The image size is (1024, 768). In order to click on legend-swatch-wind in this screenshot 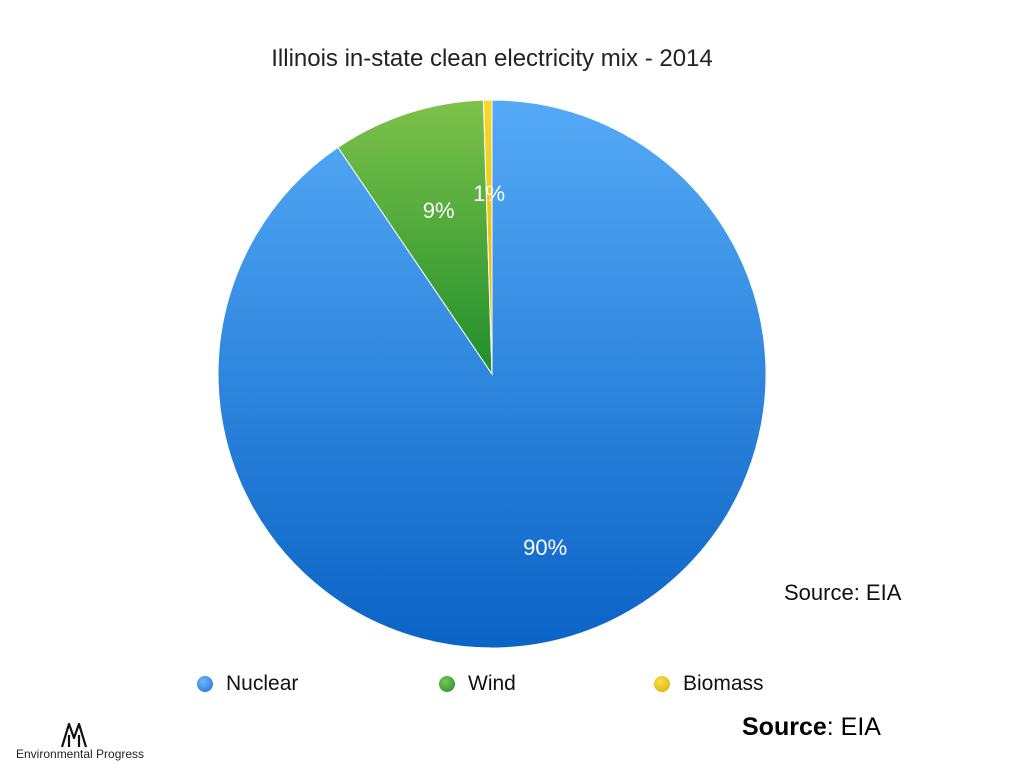, I will do `click(447, 684)`.